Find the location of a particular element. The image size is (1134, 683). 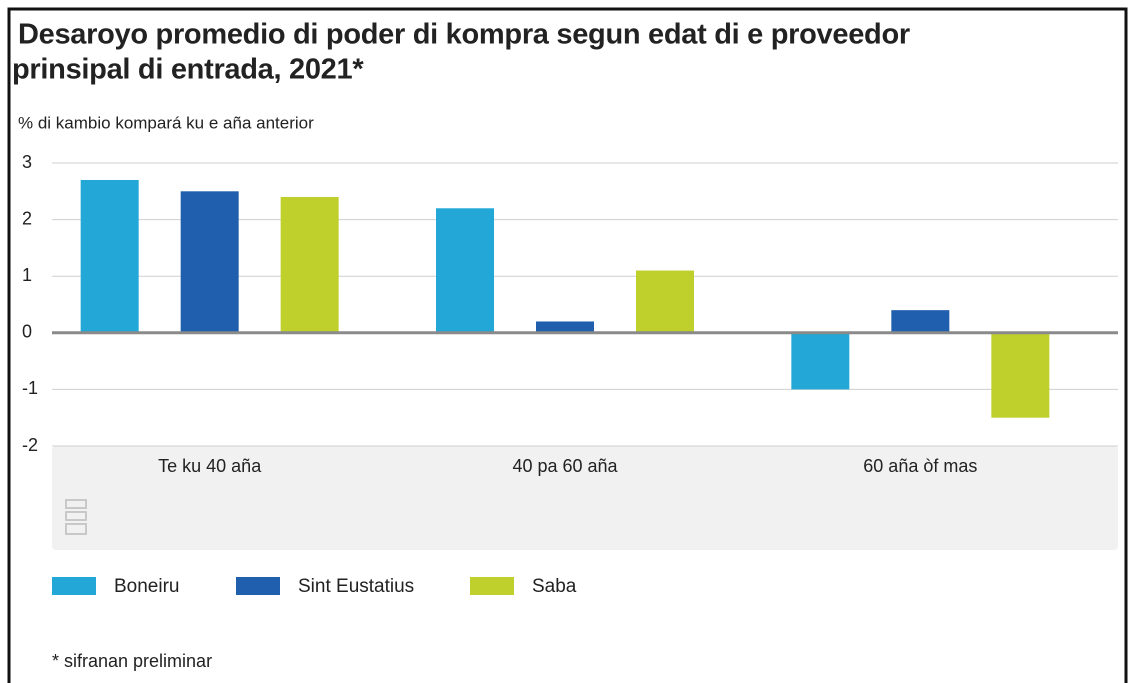

x-tick-label: Te ku 40 aña is located at coordinates (210, 466).